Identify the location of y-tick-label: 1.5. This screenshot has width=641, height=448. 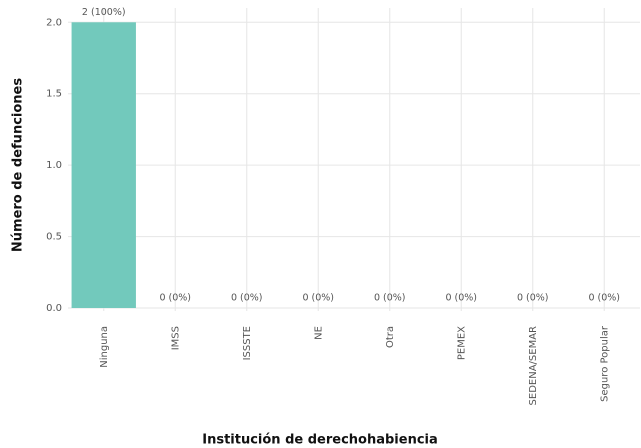
(54, 94).